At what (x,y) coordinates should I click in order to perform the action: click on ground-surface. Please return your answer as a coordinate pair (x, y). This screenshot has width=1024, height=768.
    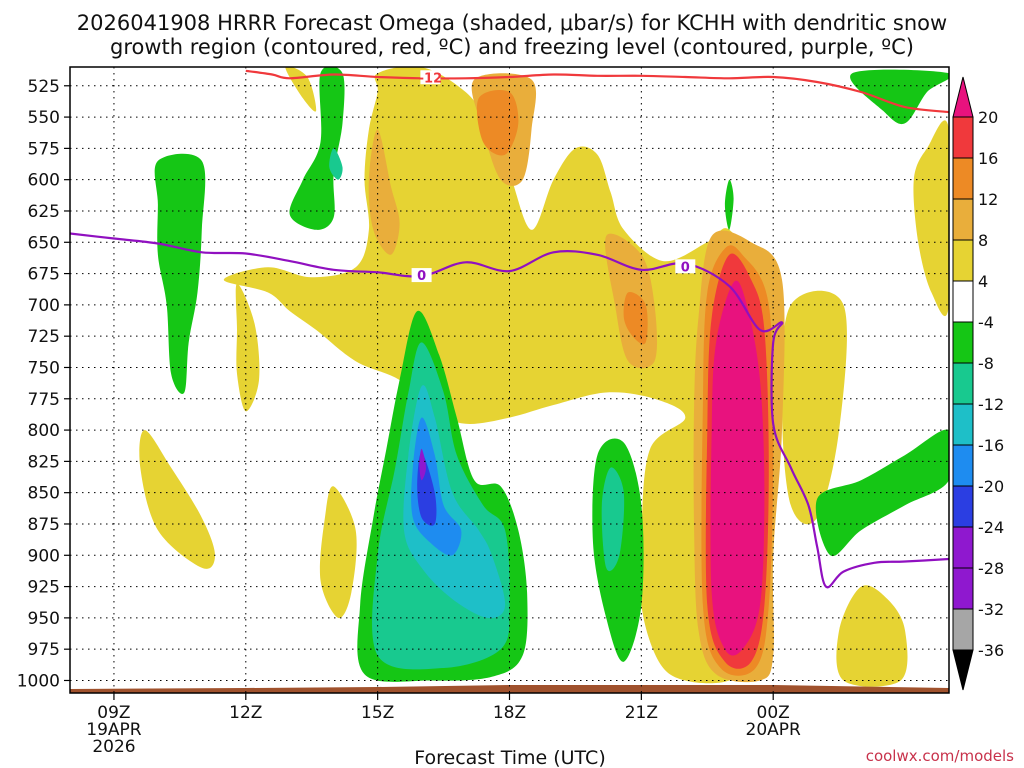
    Looking at the image, I should click on (509, 689).